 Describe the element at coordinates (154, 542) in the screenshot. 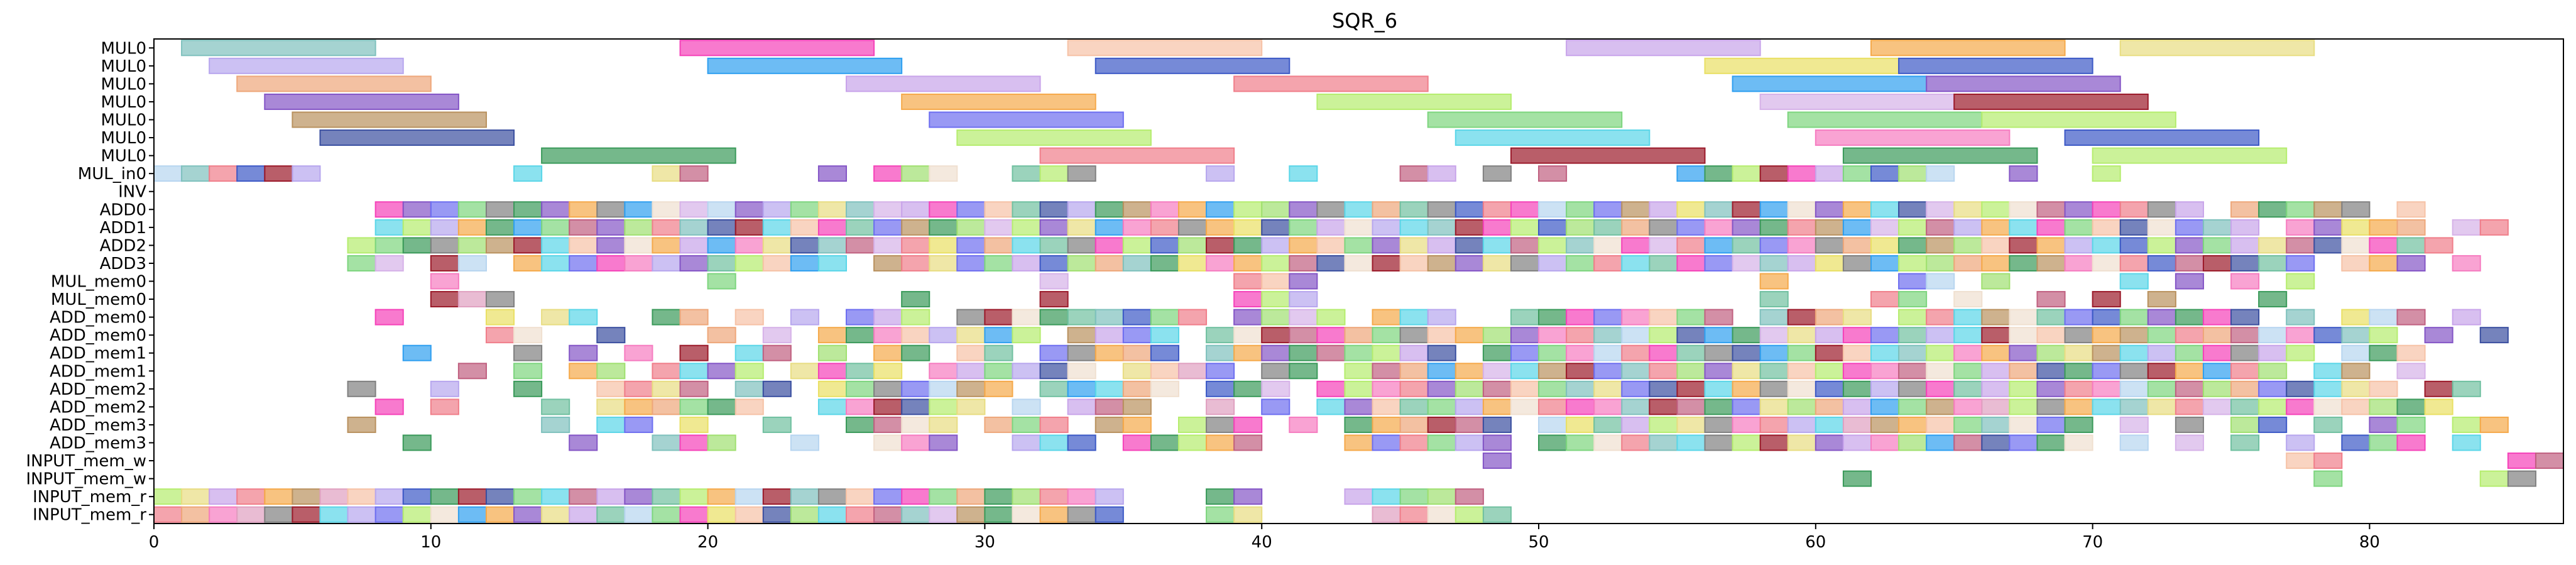

I see `x-tick-label-0: 0` at that location.